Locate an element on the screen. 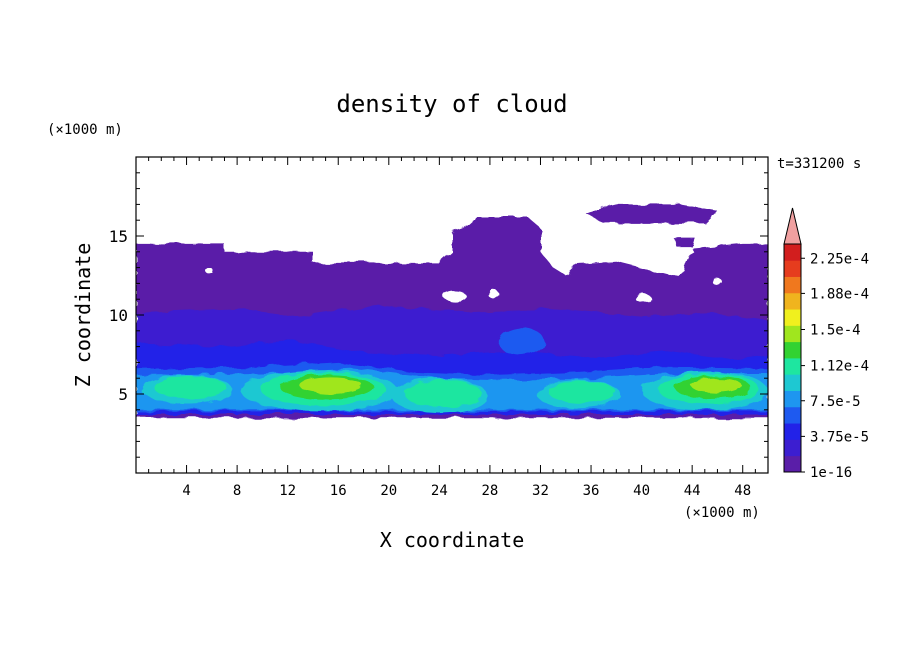  x-tick-label: 8 is located at coordinates (237, 491).